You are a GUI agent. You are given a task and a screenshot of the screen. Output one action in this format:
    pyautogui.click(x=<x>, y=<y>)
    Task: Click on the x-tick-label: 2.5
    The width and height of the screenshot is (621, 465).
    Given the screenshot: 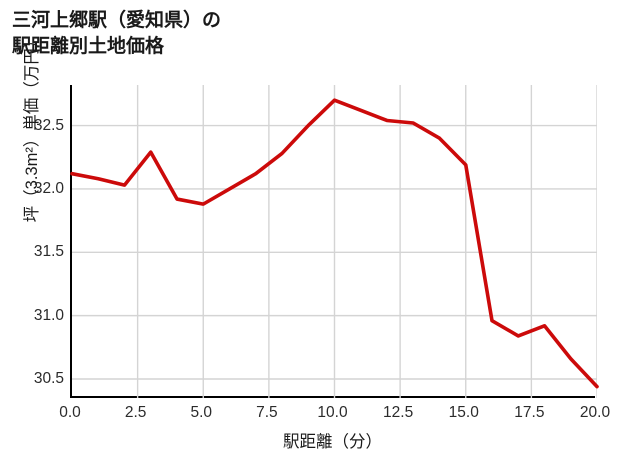 What is the action you would take?
    pyautogui.click(x=135, y=412)
    